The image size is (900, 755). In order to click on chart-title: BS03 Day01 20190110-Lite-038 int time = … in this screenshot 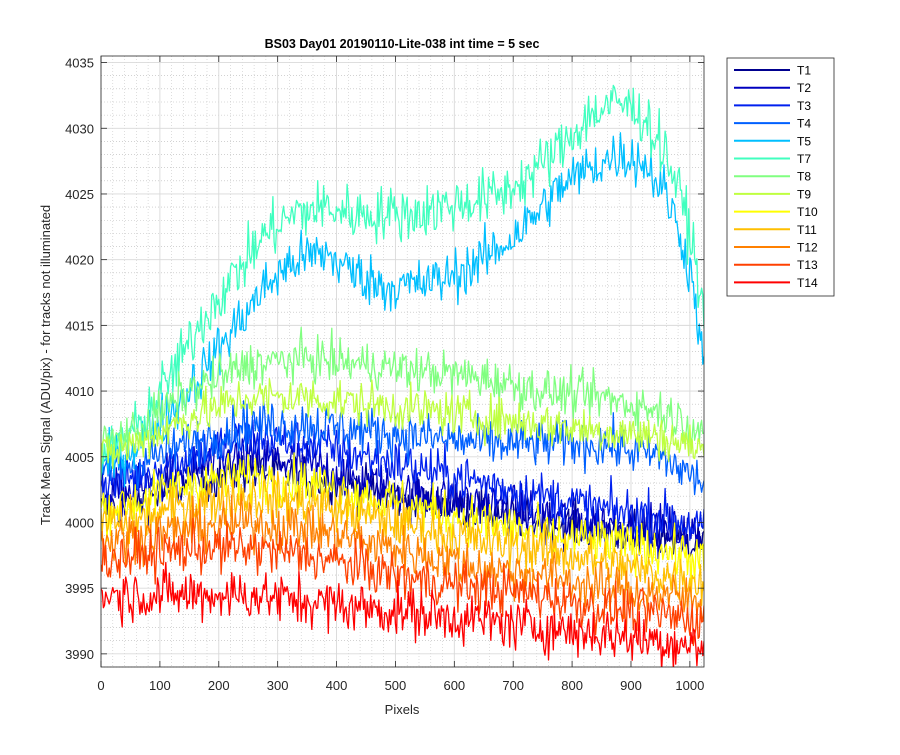, I will do `click(402, 44)`.